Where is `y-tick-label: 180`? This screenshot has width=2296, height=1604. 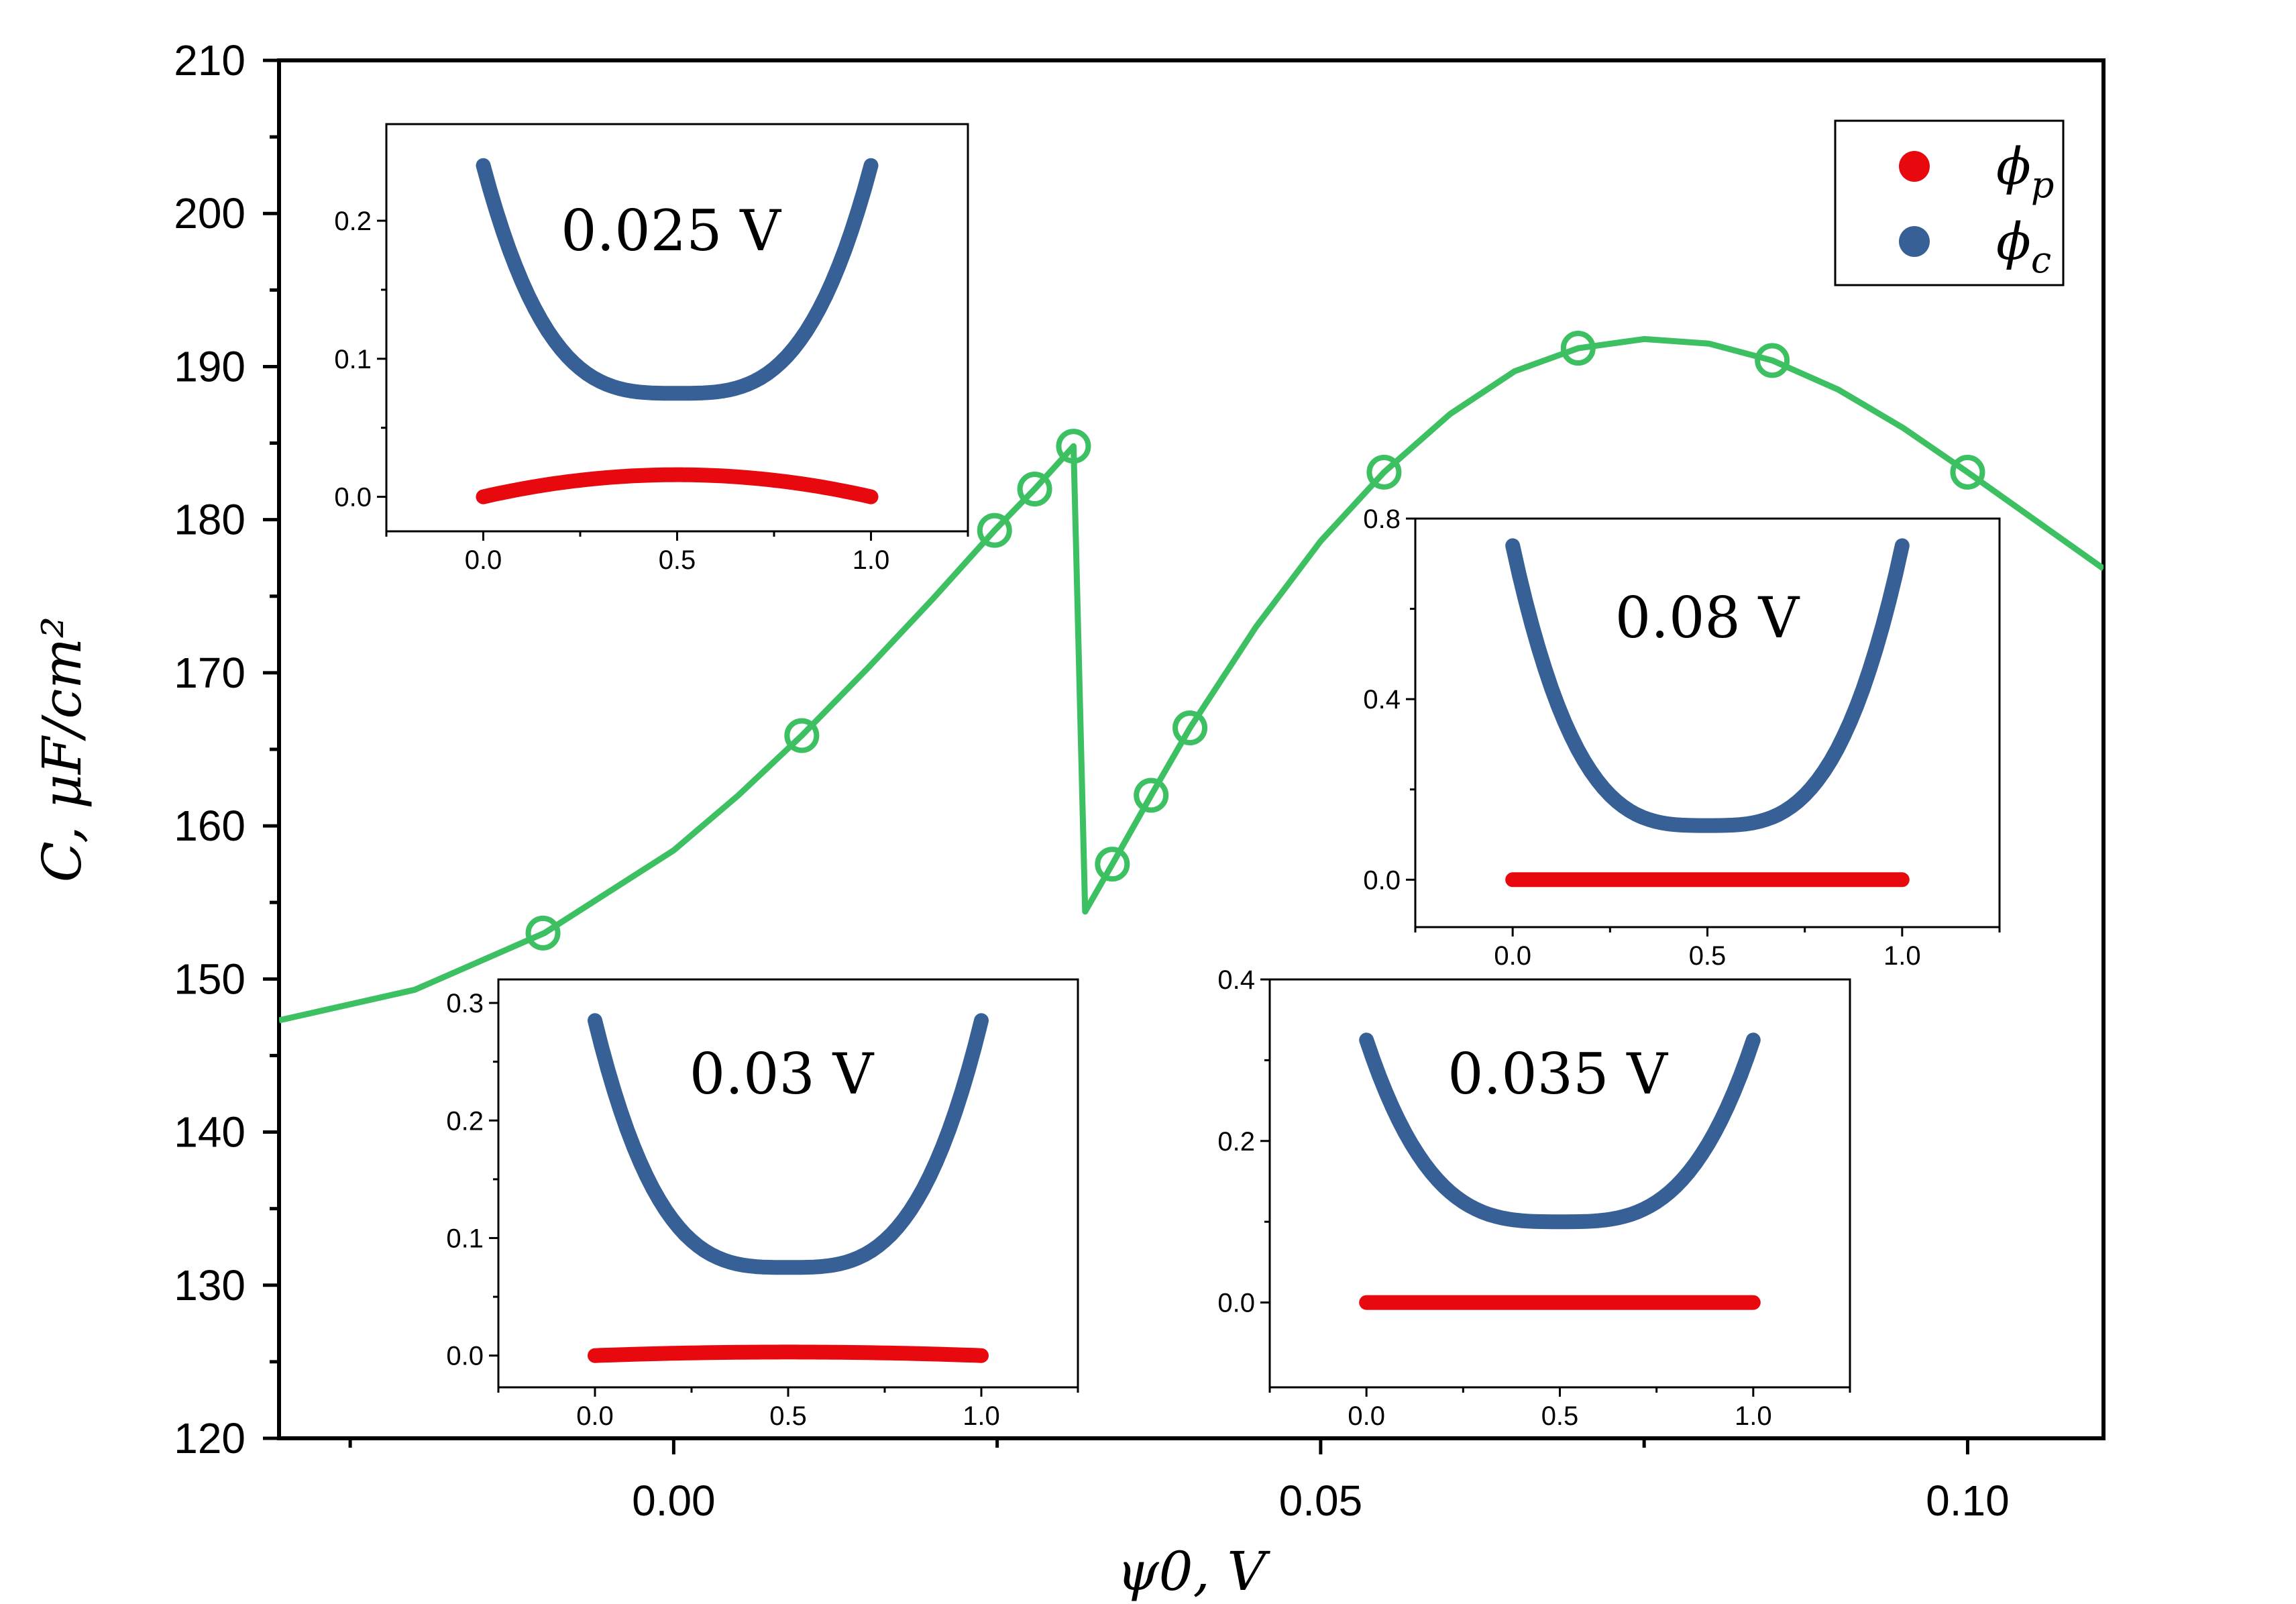 y-tick-label: 180 is located at coordinates (210, 520).